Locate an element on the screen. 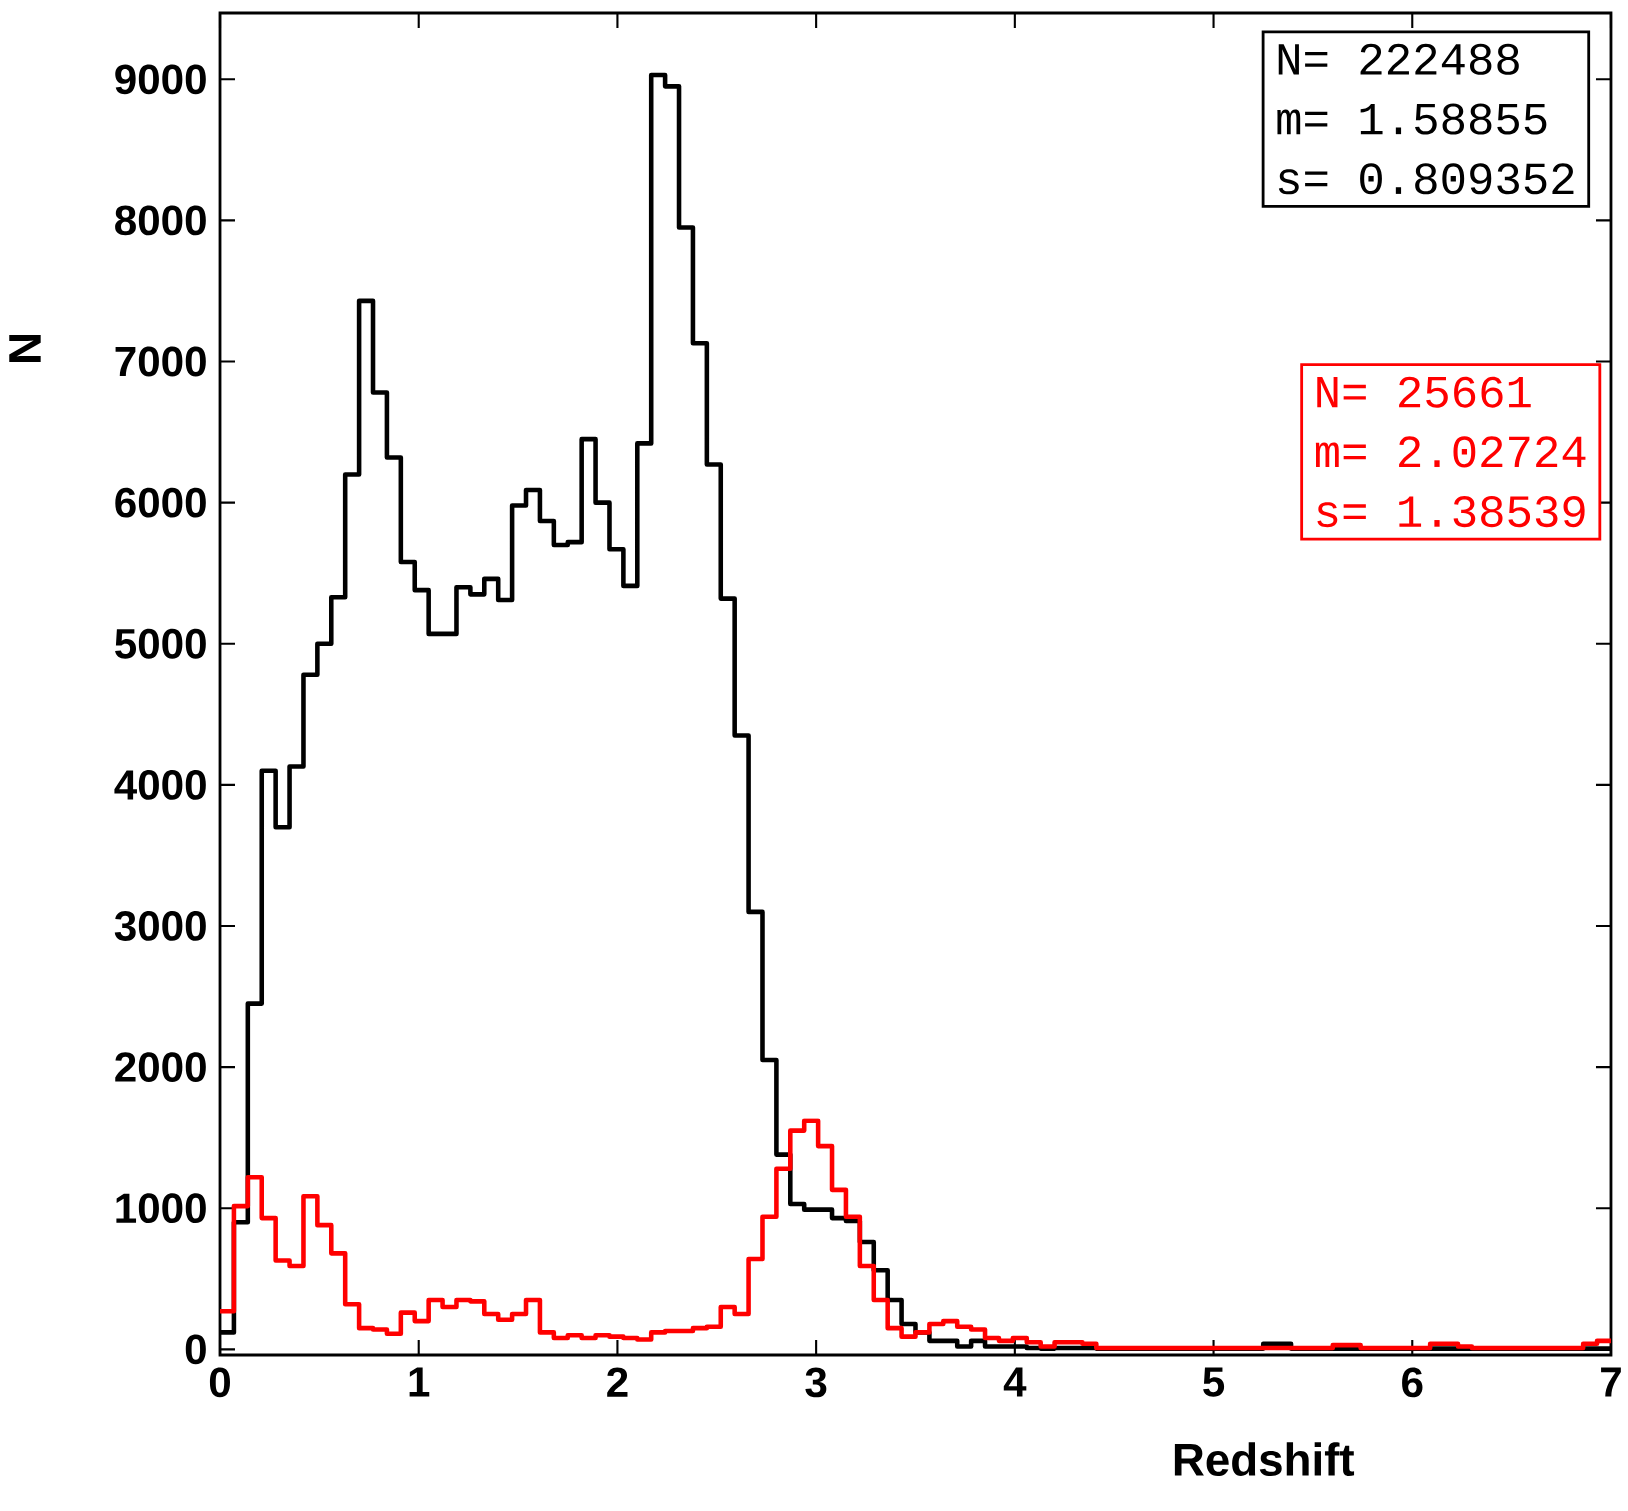 This screenshot has width=1628, height=1511. y-tick-label: 6000 is located at coordinates (160, 502).